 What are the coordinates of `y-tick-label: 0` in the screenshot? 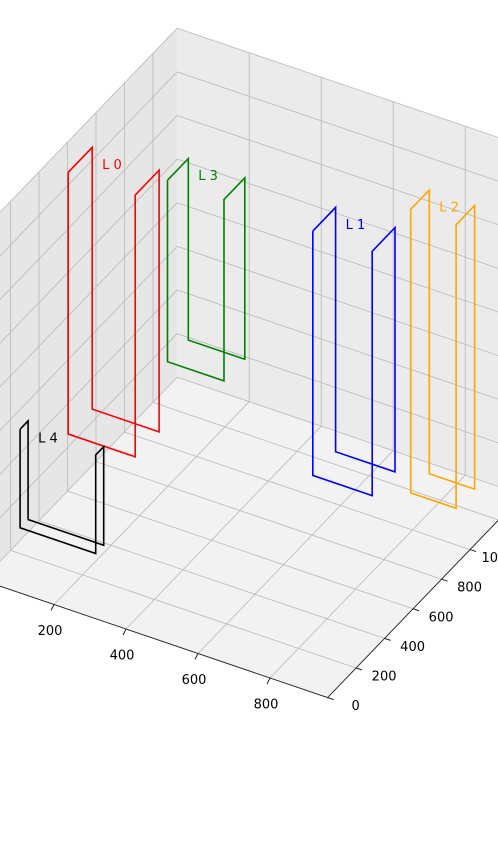 It's located at (355, 706).